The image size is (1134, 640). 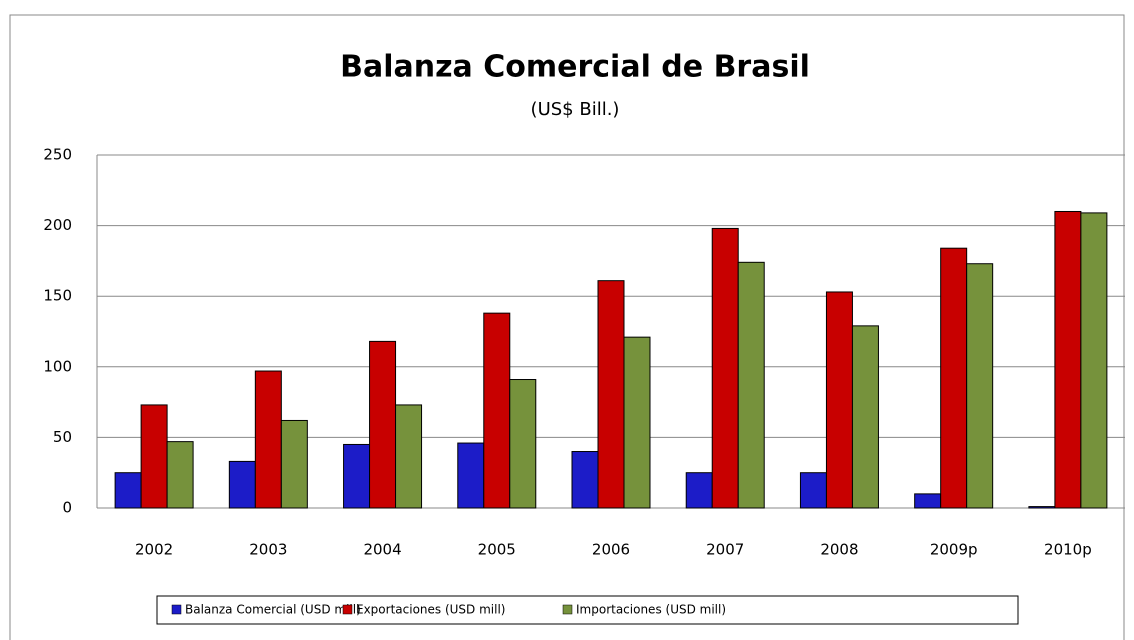 I want to click on chart-title: Balanza Comercial de Brasil, so click(x=575, y=67).